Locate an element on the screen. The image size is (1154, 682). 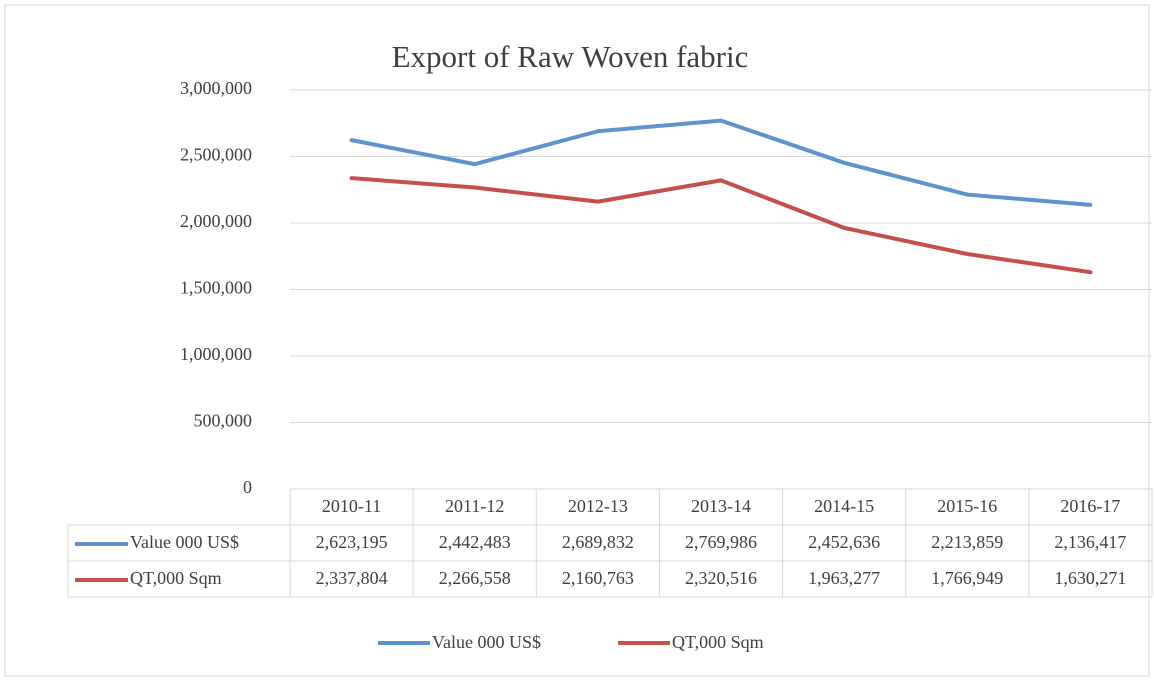
x-tick-label: 2015-16 is located at coordinates (967, 506).